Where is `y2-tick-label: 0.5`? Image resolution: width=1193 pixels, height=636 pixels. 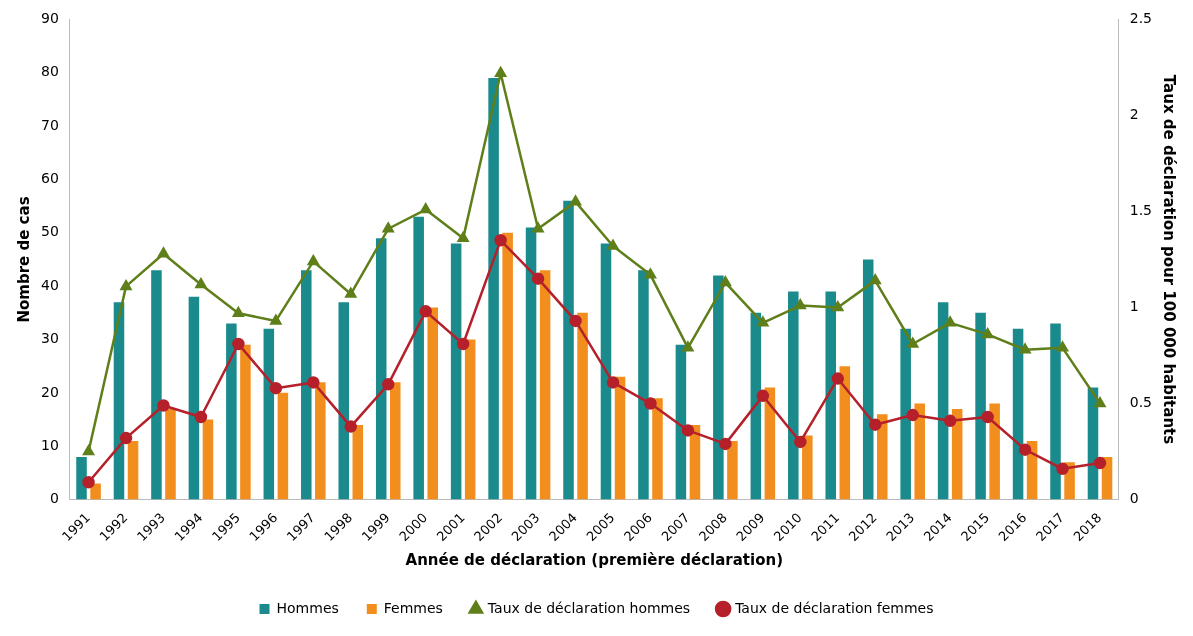
y2-tick-label: 0.5 is located at coordinates (1140, 402).